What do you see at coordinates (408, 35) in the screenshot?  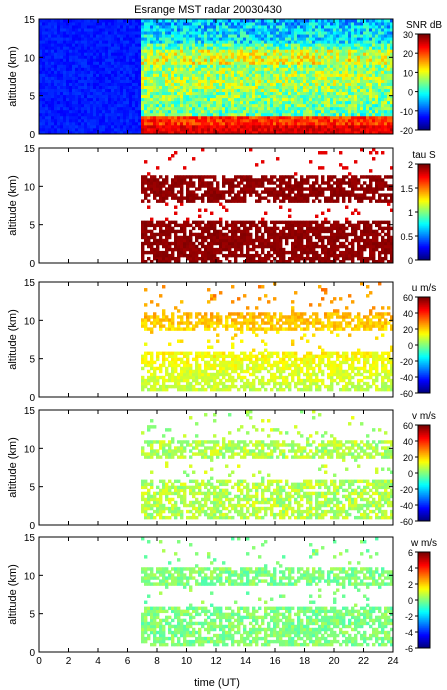 I see `colorbar-tick-label: 30` at bounding box center [408, 35].